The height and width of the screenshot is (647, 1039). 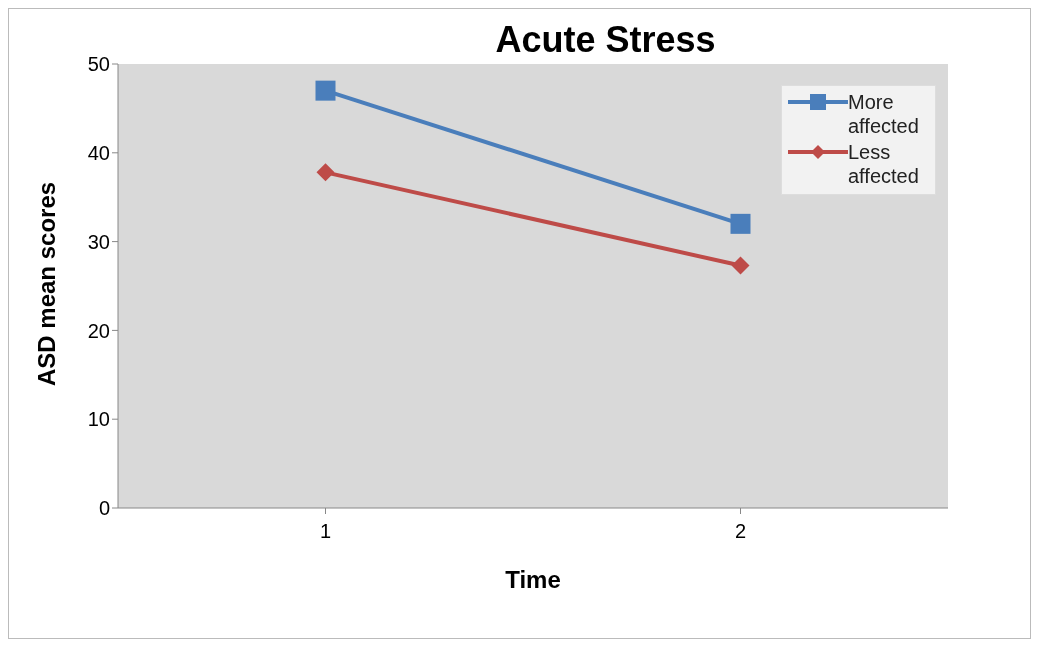 I want to click on chart-title: Acute Stress, so click(x=605, y=39).